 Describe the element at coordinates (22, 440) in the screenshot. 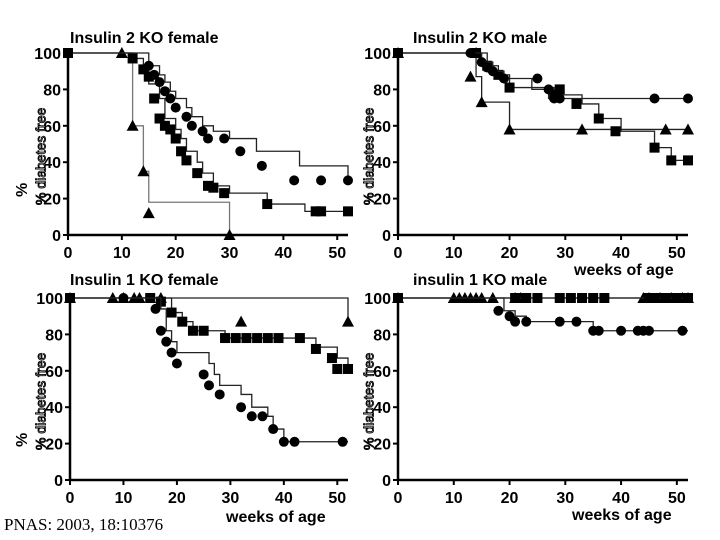

I see `y-axis-title: %` at that location.